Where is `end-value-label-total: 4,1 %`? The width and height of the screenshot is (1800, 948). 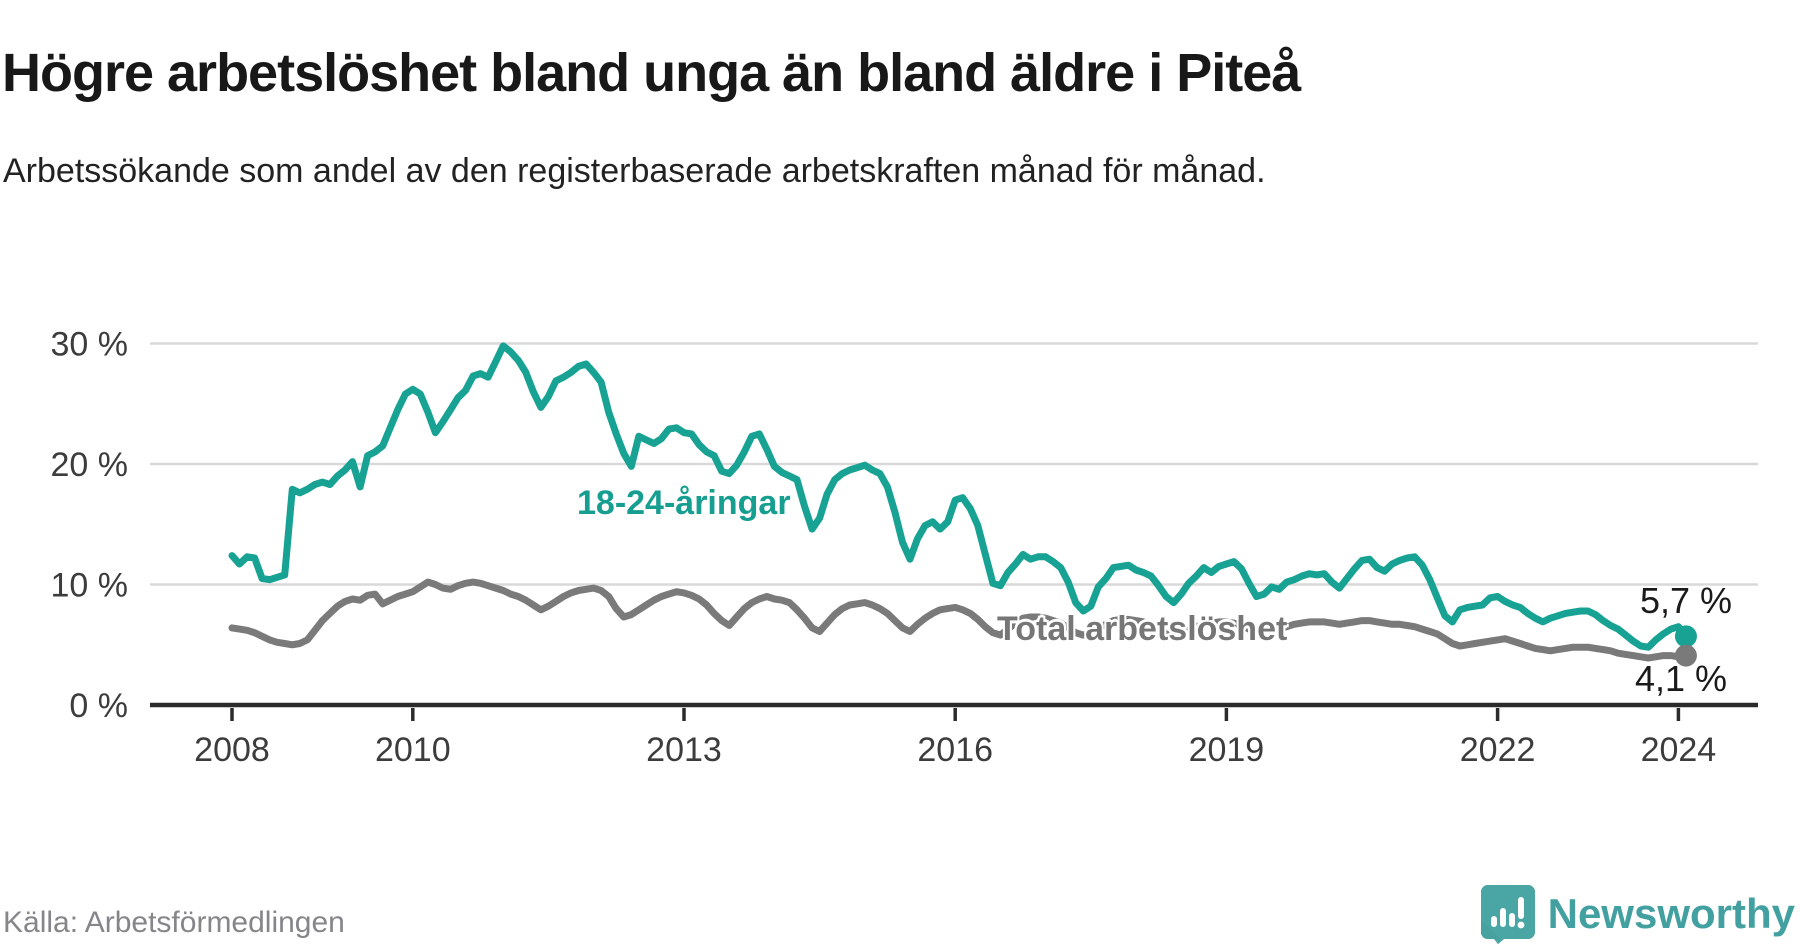
end-value-label-total: 4,1 % is located at coordinates (1680, 678).